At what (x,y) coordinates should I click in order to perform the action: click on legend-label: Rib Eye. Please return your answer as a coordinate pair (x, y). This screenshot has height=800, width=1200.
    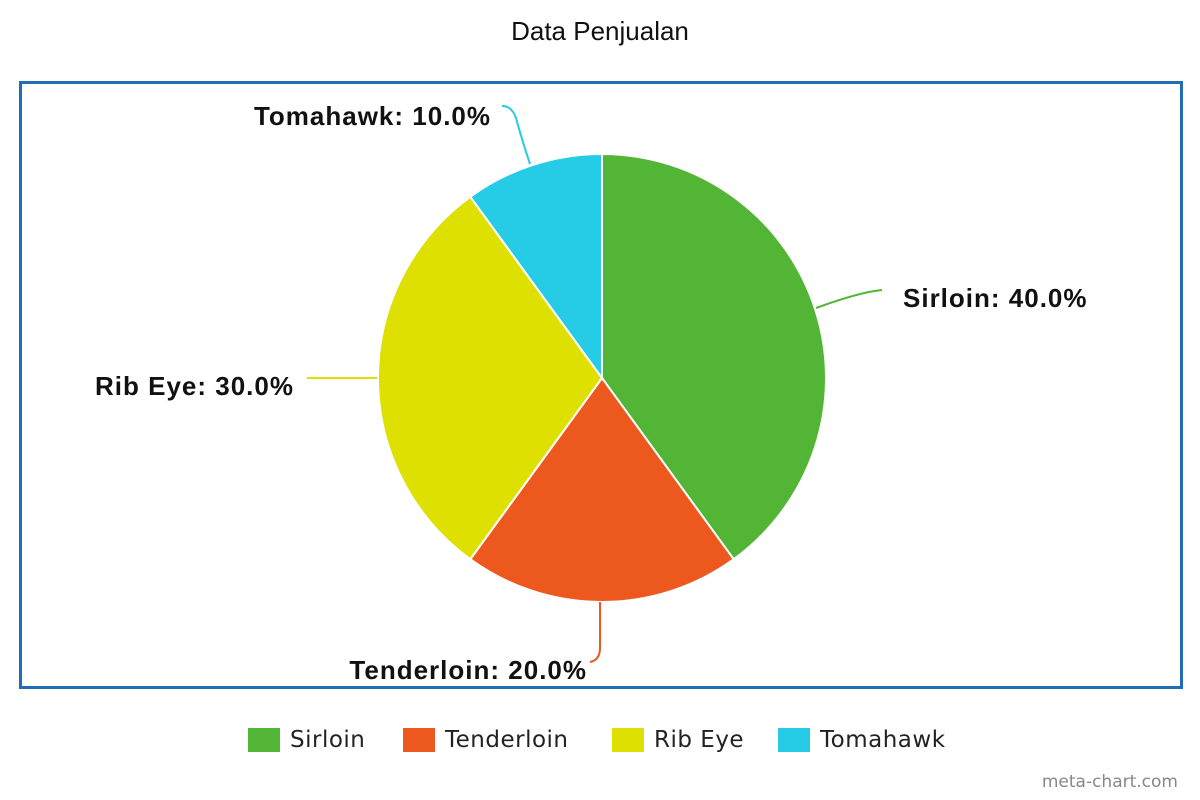
    Looking at the image, I should click on (699, 740).